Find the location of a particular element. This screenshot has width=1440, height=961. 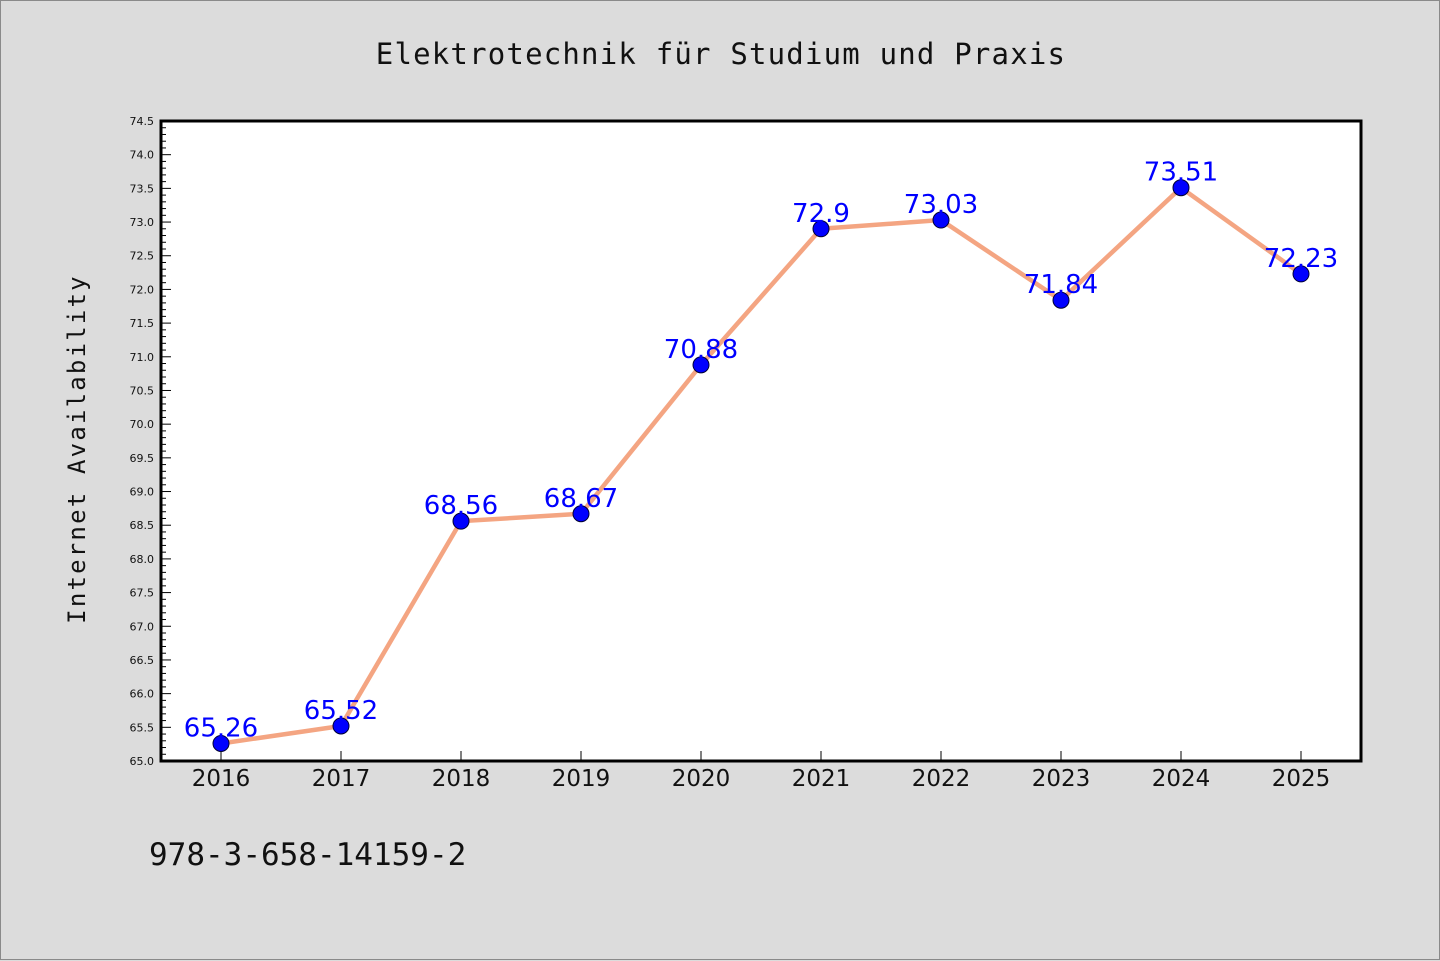

y-tick-label: 71.0 is located at coordinates (142, 357).